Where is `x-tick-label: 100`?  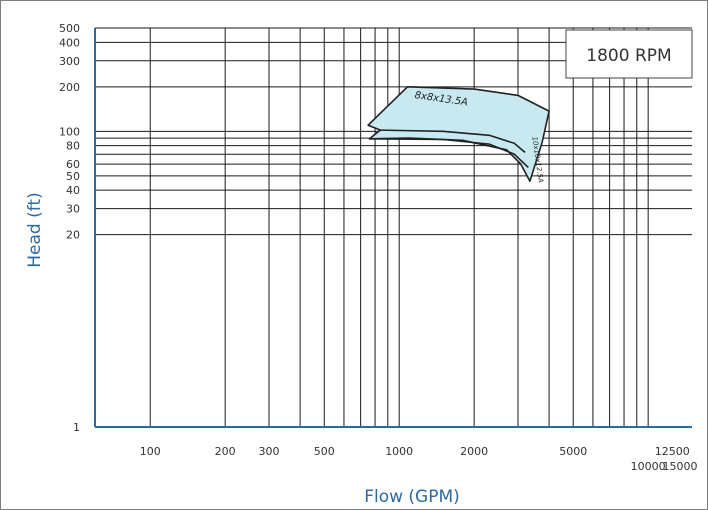
x-tick-label: 100 is located at coordinates (150, 451).